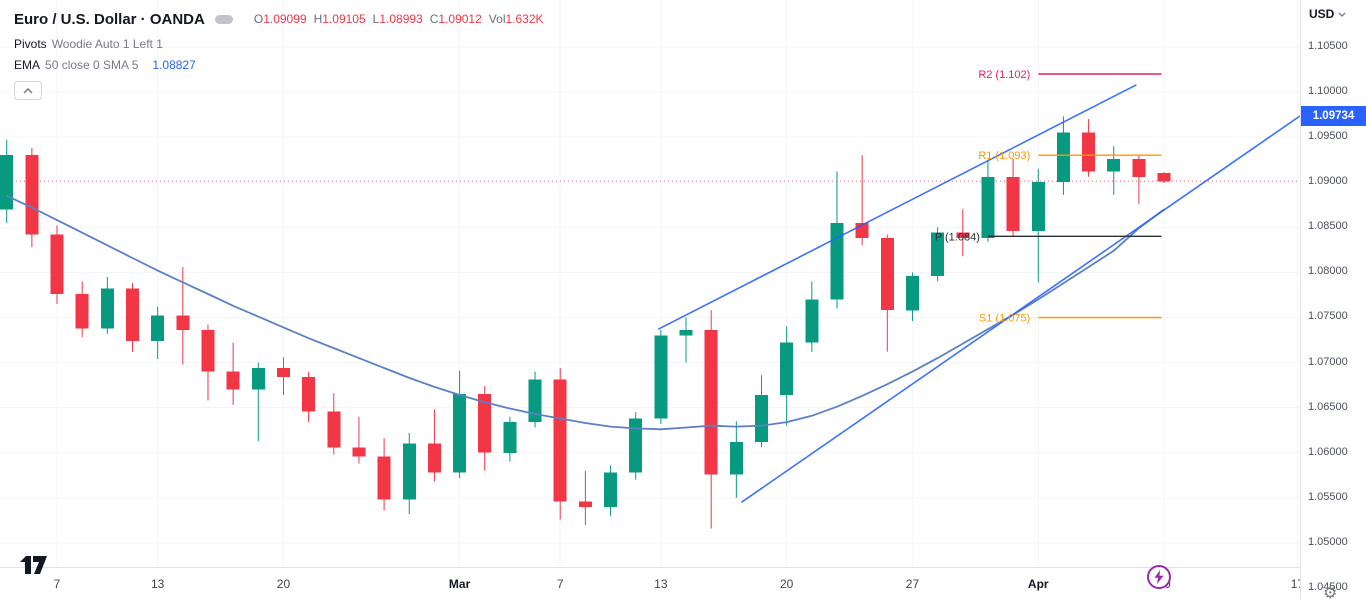  I want to click on lightning-icon, so click(1159, 577).